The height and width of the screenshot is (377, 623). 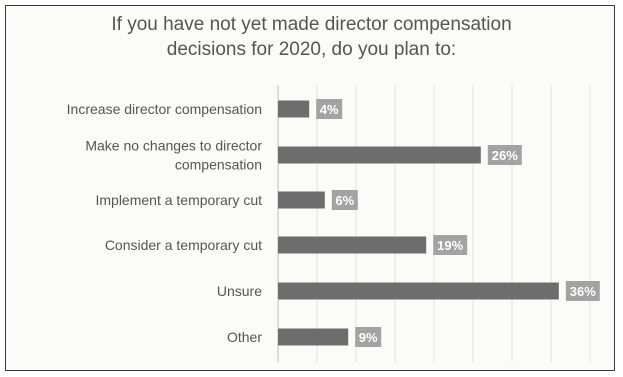 What do you see at coordinates (239, 291) in the screenshot?
I see `category-label: Unsure` at bounding box center [239, 291].